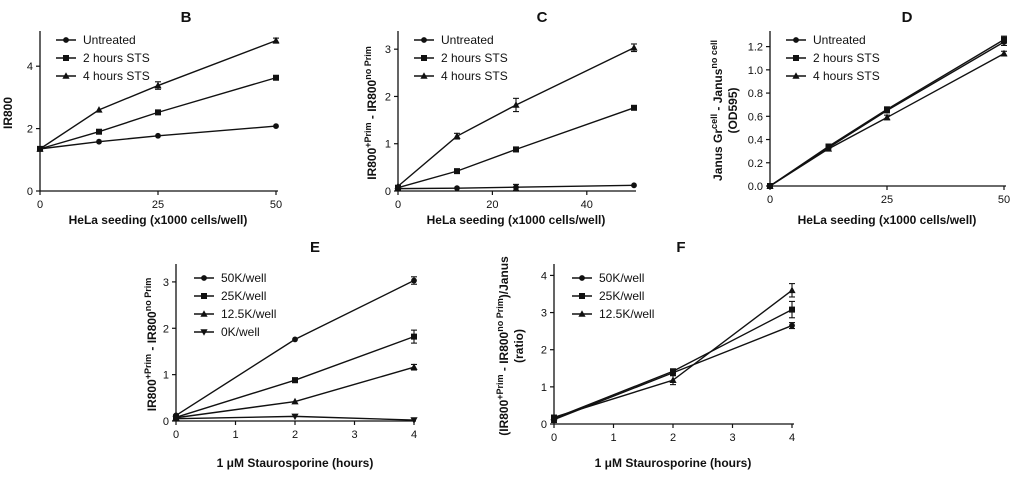 Image resolution: width=1014 pixels, height=478 pixels. What do you see at coordinates (755, 164) in the screenshot?
I see `y-tick-label: 0.2` at bounding box center [755, 164].